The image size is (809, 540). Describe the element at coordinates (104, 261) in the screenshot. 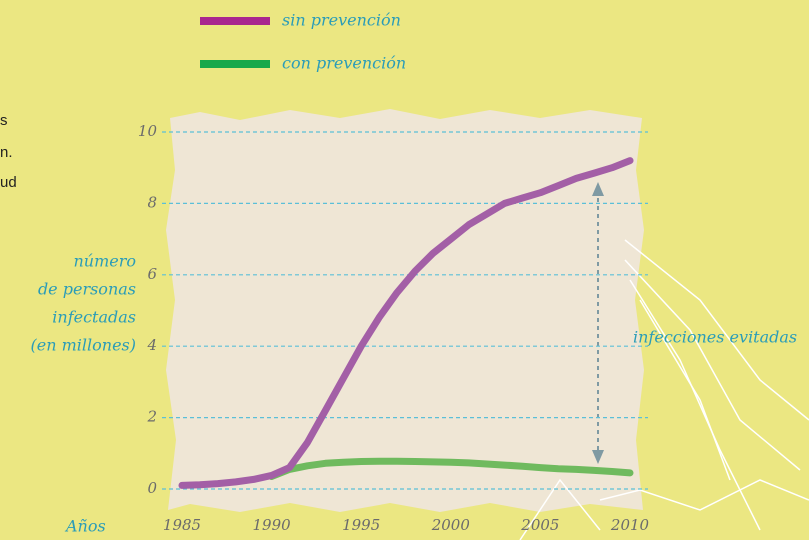

I see `y-axis-label: número` at that location.